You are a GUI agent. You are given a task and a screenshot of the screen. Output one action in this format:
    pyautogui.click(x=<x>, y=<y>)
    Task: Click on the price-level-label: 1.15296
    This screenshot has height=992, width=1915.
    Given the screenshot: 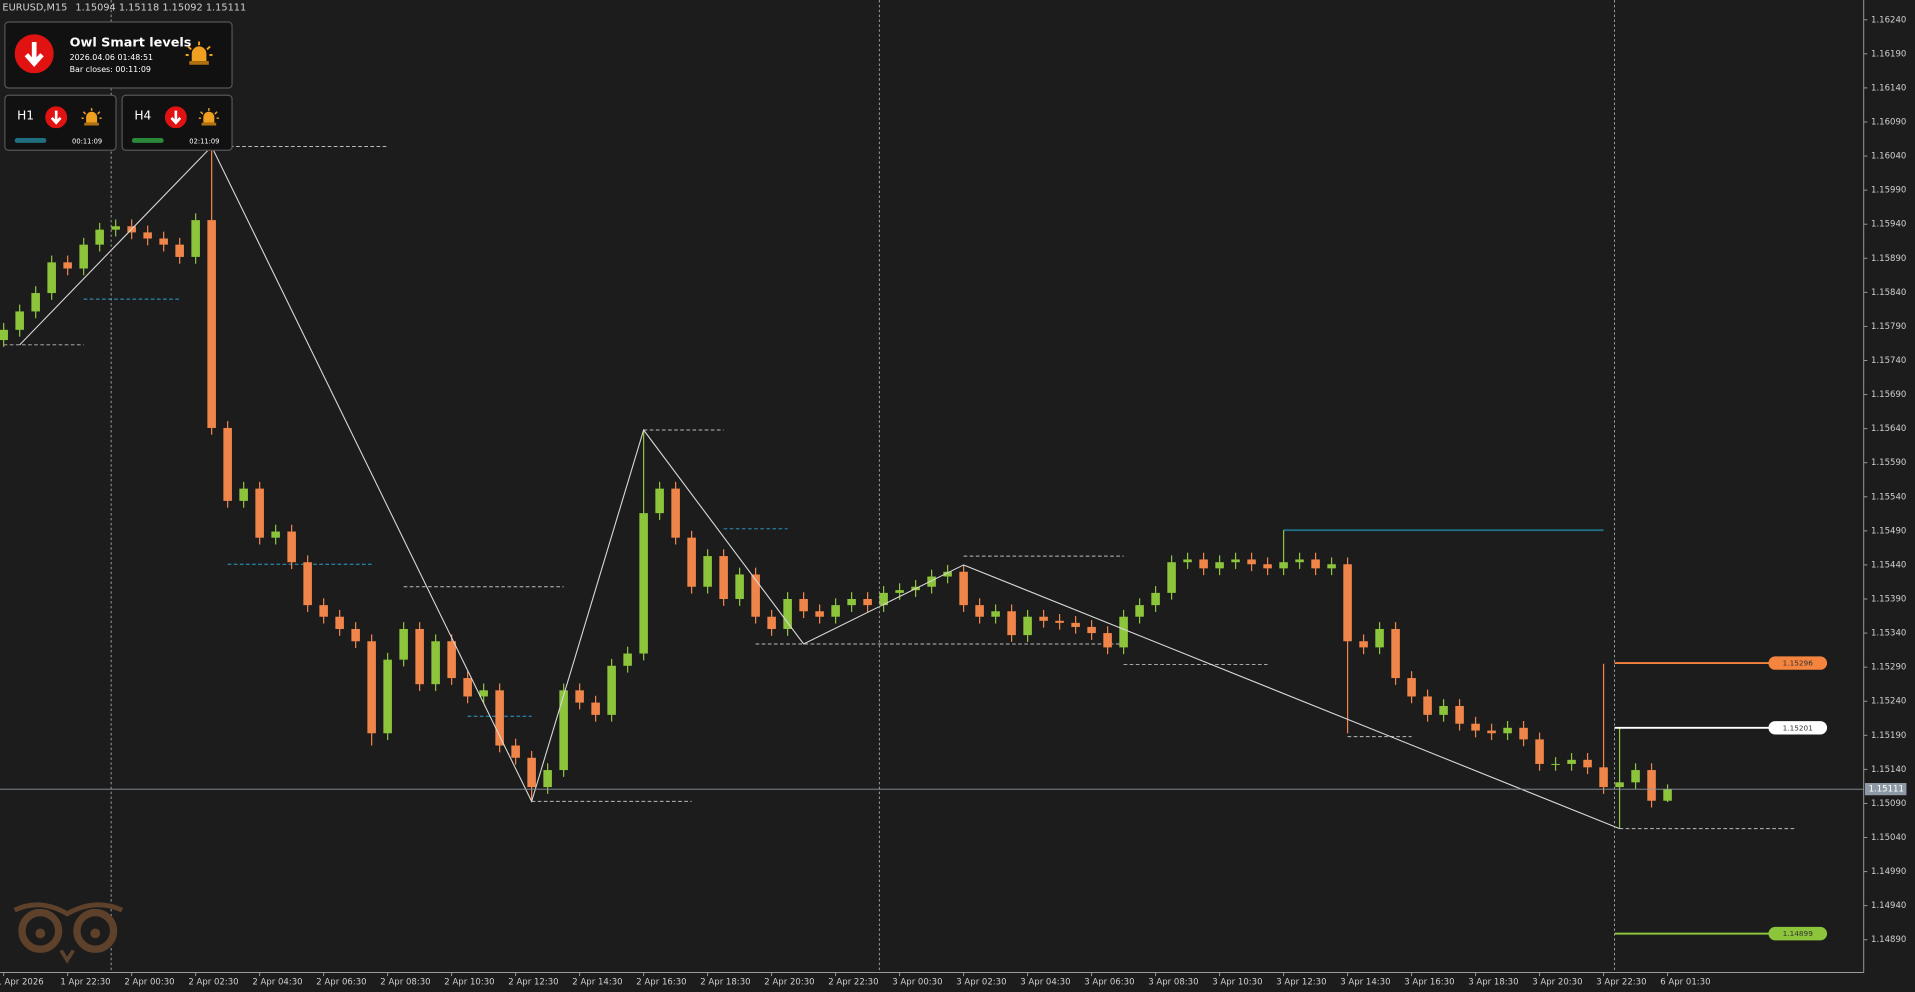 What is the action you would take?
    pyautogui.click(x=1798, y=663)
    